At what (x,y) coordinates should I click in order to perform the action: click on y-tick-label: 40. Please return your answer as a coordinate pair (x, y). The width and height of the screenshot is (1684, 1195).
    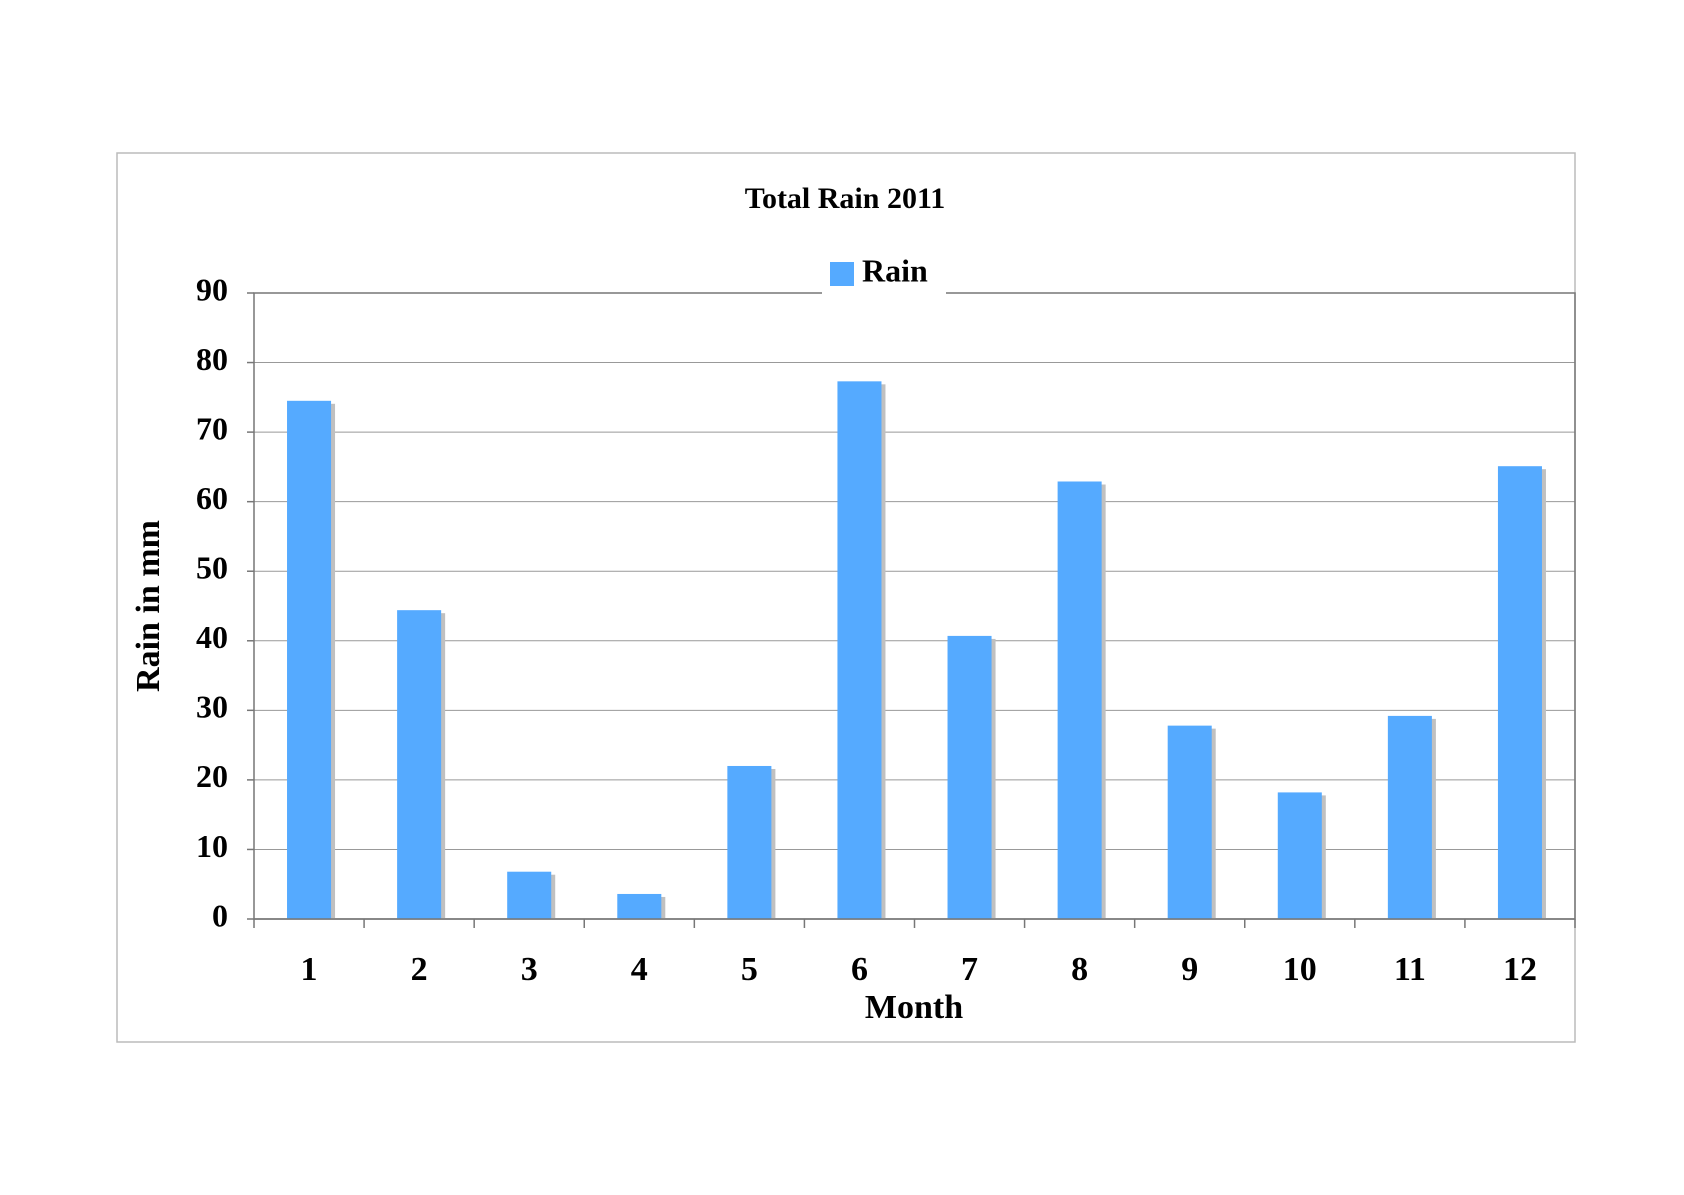
    Looking at the image, I should click on (212, 637).